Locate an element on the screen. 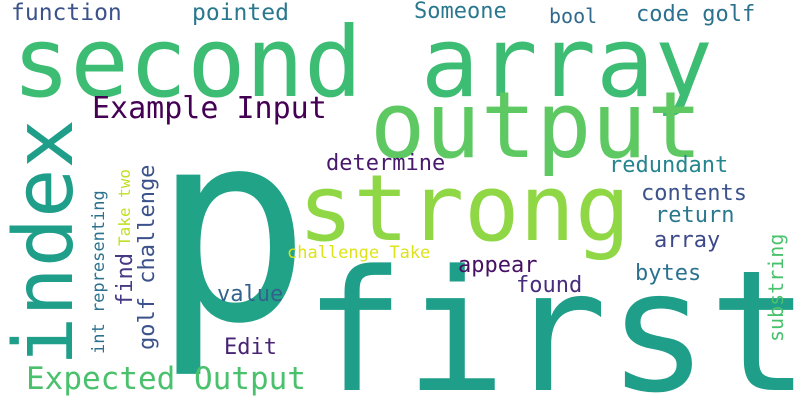  word-edit: Edit is located at coordinates (250, 347).